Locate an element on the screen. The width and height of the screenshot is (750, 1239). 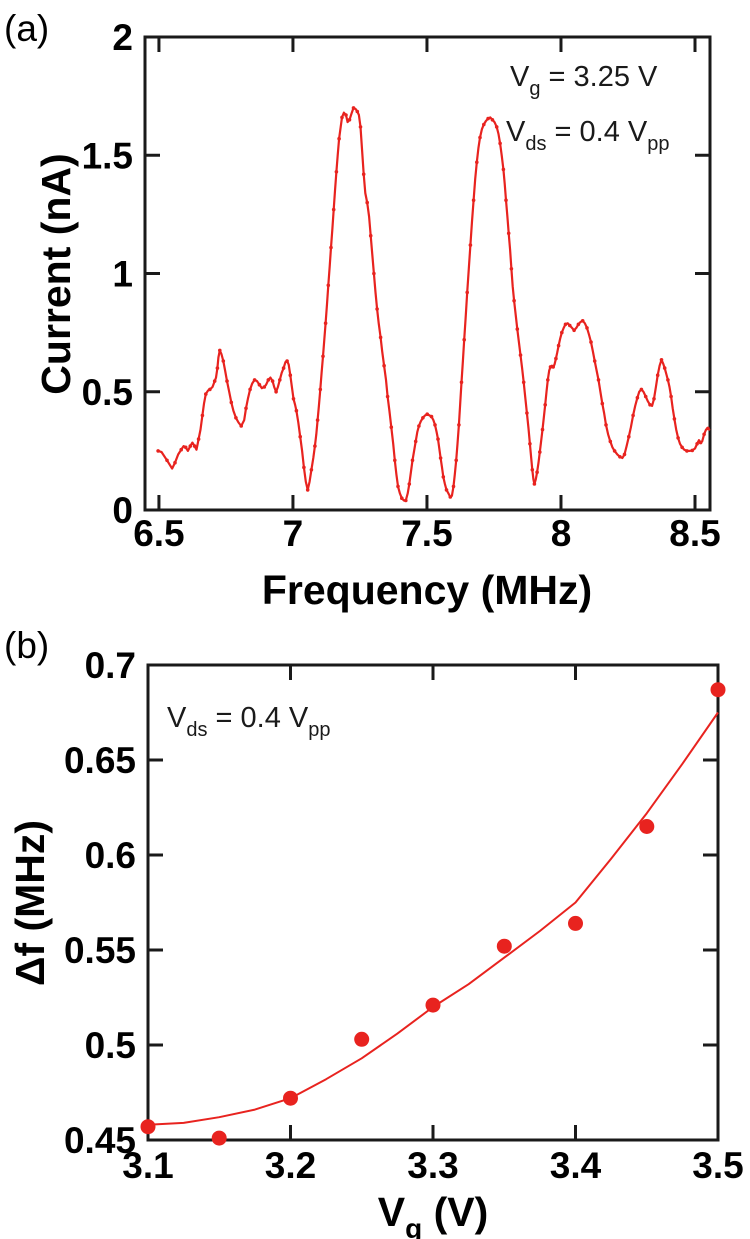
panel-b-x-tick-label: 3.4 is located at coordinates (576, 1165).